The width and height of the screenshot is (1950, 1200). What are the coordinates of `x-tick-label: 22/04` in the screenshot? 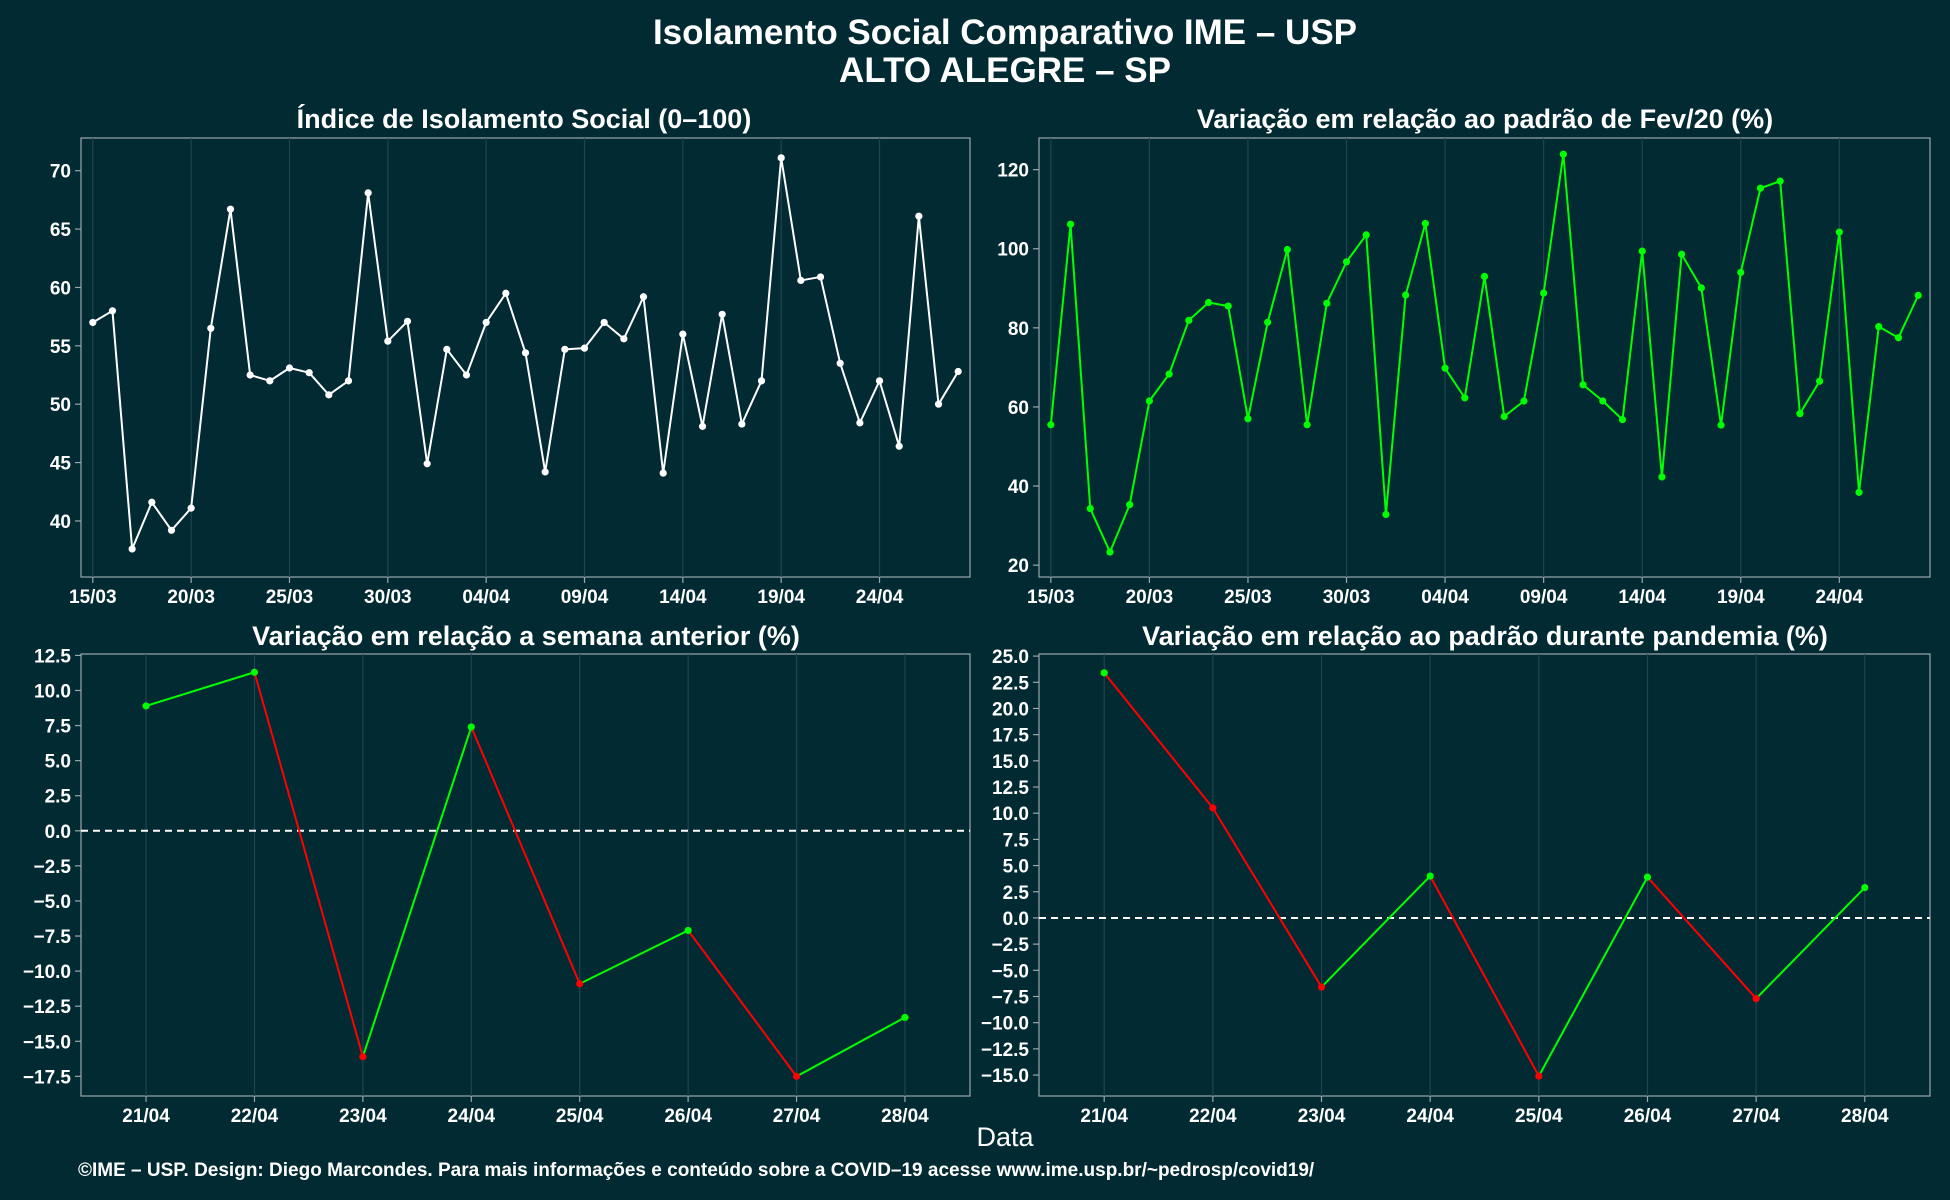 It's located at (1213, 1116).